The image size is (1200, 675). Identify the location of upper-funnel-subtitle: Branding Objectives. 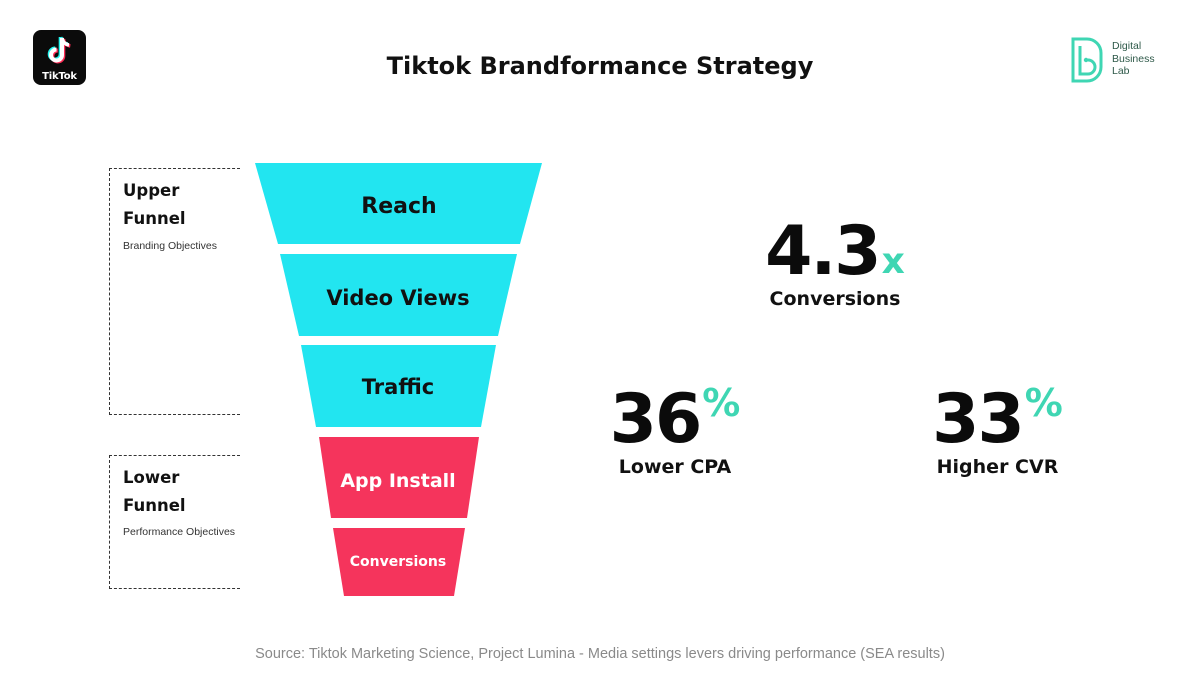
(170, 246).